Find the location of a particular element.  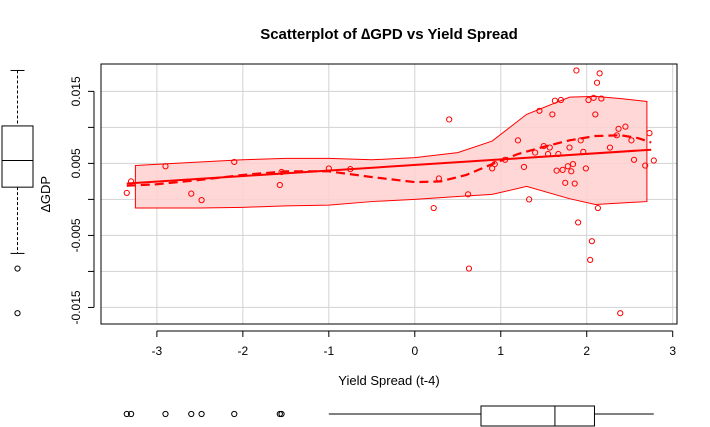

x-marginal-boxplot is located at coordinates (388, 416).